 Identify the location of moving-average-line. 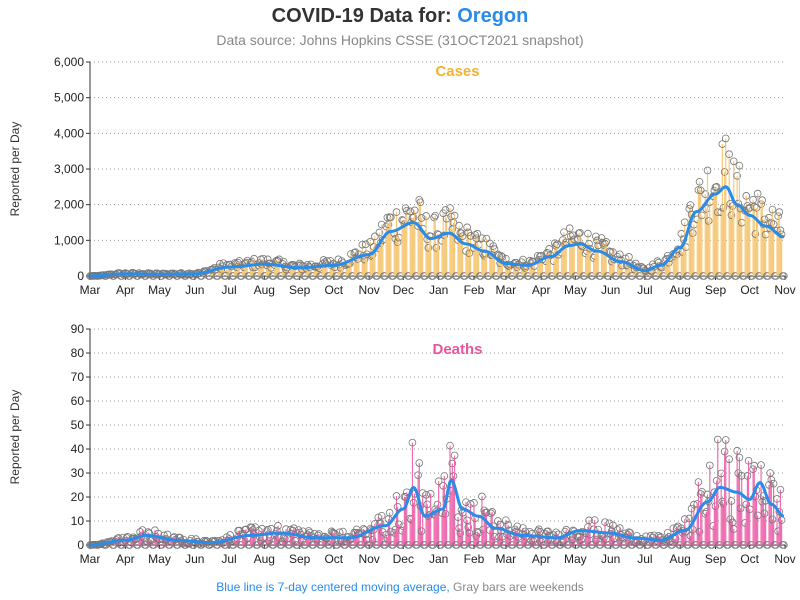
(437, 231).